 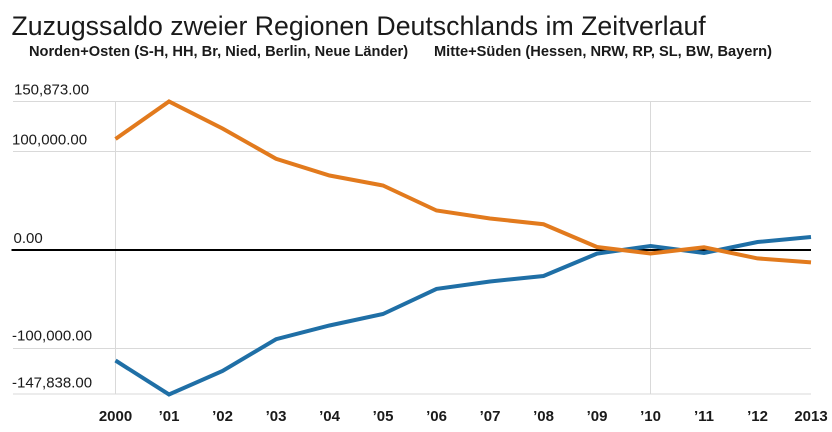 What do you see at coordinates (597, 416) in the screenshot?
I see `svg-text: ’09` at bounding box center [597, 416].